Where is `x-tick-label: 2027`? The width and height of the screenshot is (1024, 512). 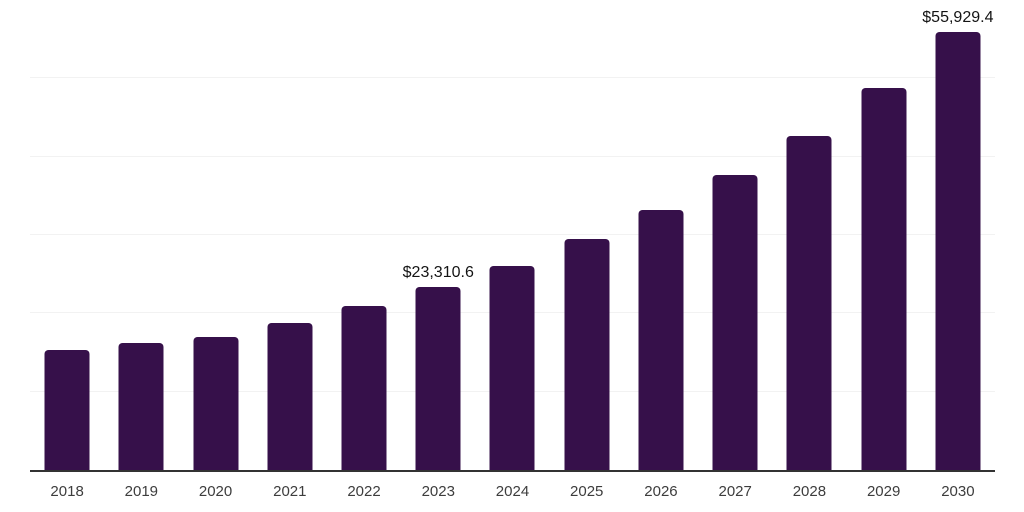
x-tick-label: 2027 is located at coordinates (735, 491).